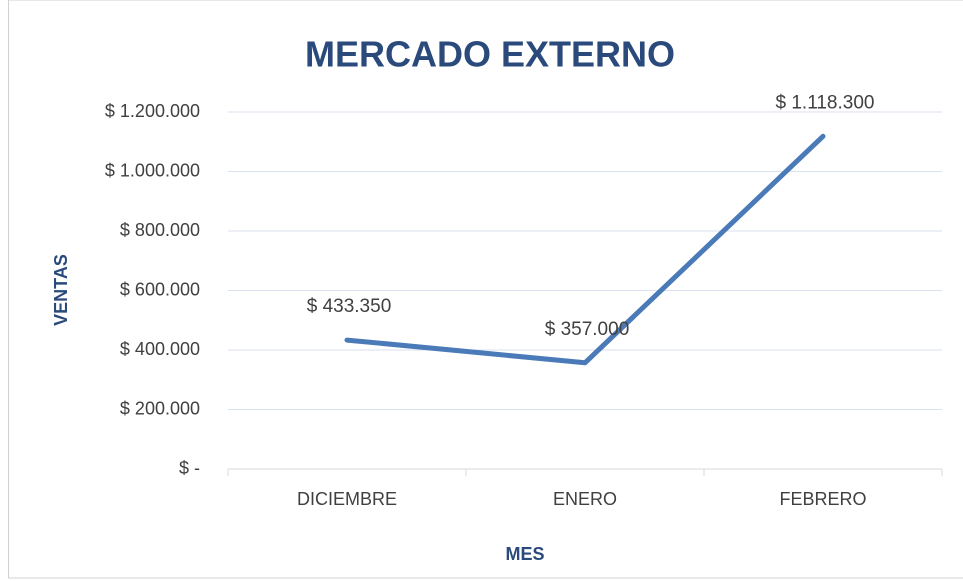  What do you see at coordinates (160, 230) in the screenshot?
I see `y-tick-label: $ 800.000` at bounding box center [160, 230].